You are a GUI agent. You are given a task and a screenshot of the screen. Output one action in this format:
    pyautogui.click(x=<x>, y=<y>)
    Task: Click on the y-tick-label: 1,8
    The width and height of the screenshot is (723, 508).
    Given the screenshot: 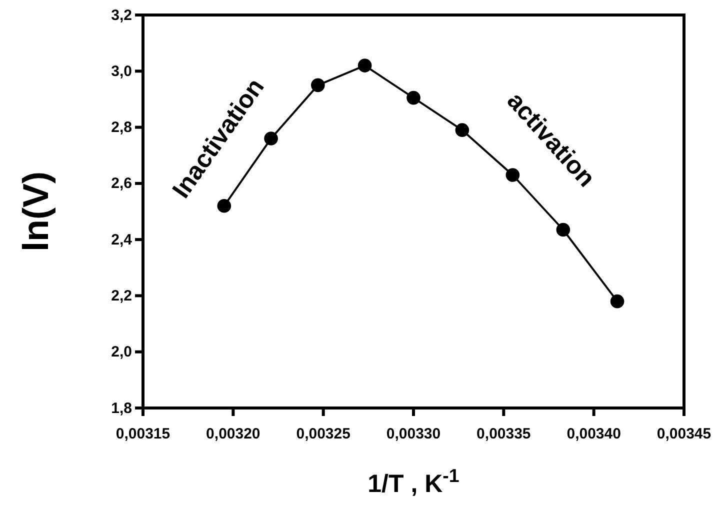 What is the action you would take?
    pyautogui.click(x=121, y=408)
    